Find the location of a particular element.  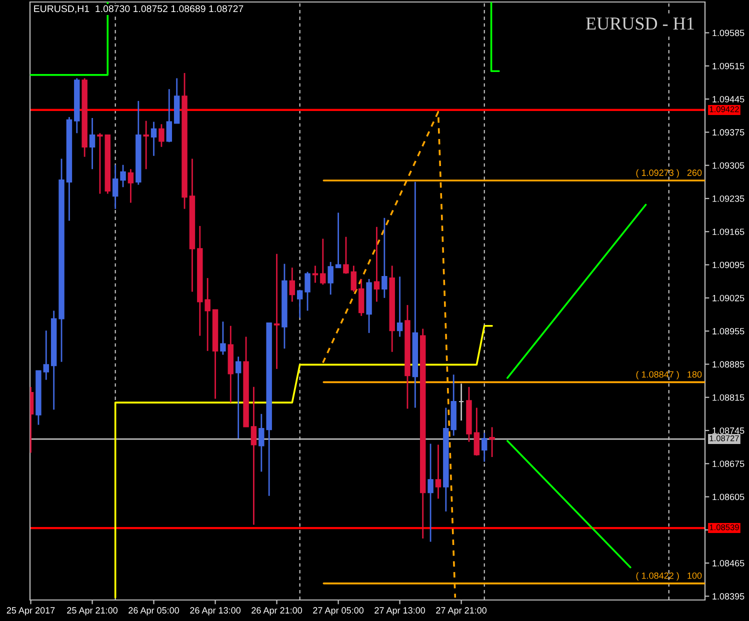

y-tick-label: 1.08885 is located at coordinates (728, 364).